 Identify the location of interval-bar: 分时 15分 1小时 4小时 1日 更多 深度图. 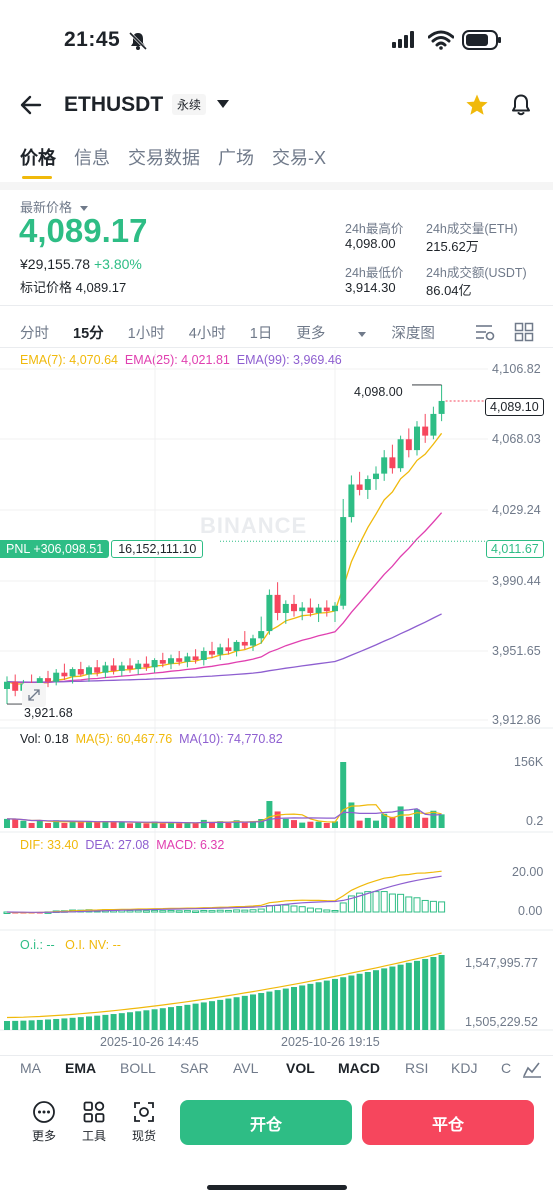
(239, 332).